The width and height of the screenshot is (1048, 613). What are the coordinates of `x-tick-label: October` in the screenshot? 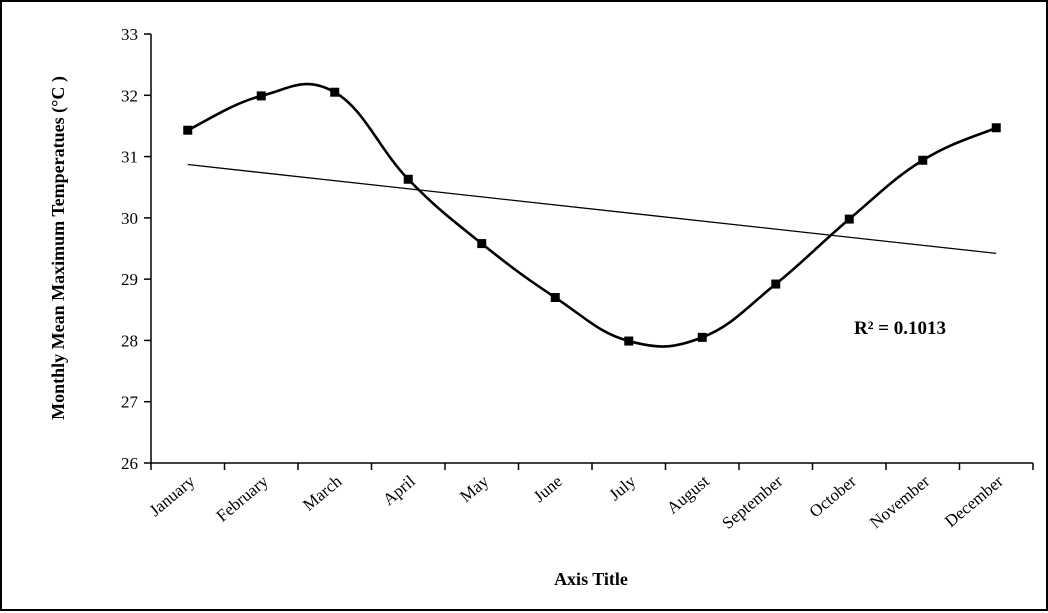 It's located at (833, 496).